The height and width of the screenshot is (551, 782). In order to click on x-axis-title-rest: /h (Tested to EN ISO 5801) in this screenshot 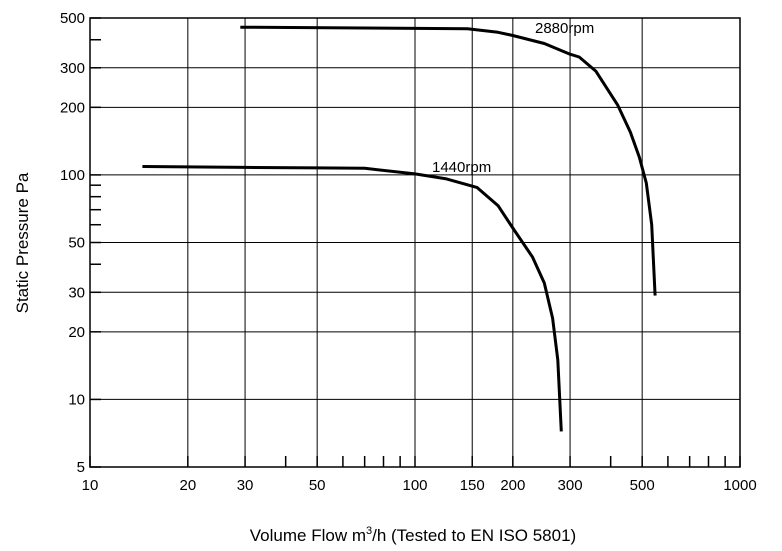, I will do `click(474, 535)`.